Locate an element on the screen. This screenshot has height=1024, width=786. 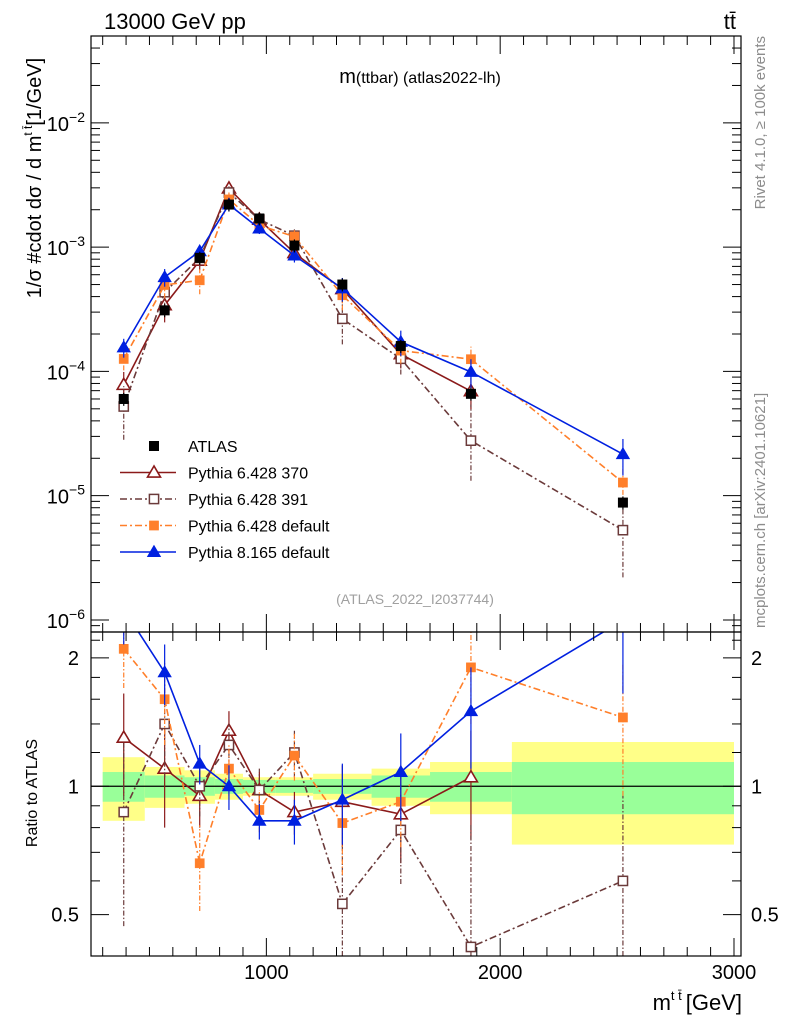
legend-entry: Pythia 6.428 default is located at coordinates (225, 527).